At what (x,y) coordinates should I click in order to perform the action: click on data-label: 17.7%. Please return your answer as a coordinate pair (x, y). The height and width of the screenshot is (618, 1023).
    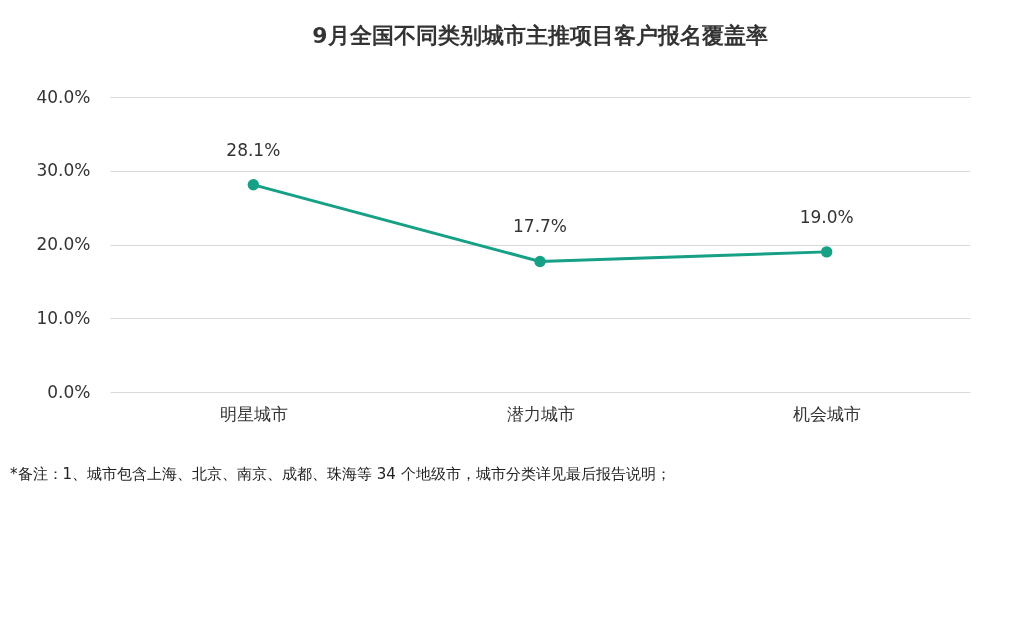
    Looking at the image, I should click on (540, 226).